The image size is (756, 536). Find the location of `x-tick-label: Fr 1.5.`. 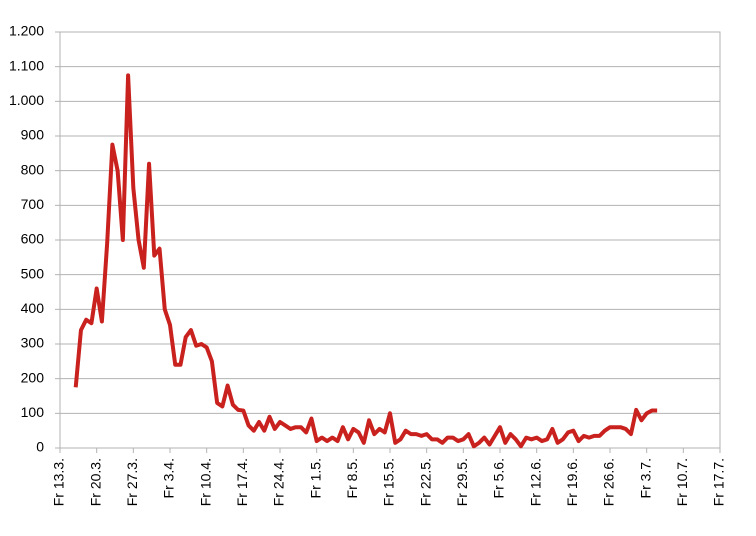

x-tick-label: Fr 1.5. is located at coordinates (315, 478).